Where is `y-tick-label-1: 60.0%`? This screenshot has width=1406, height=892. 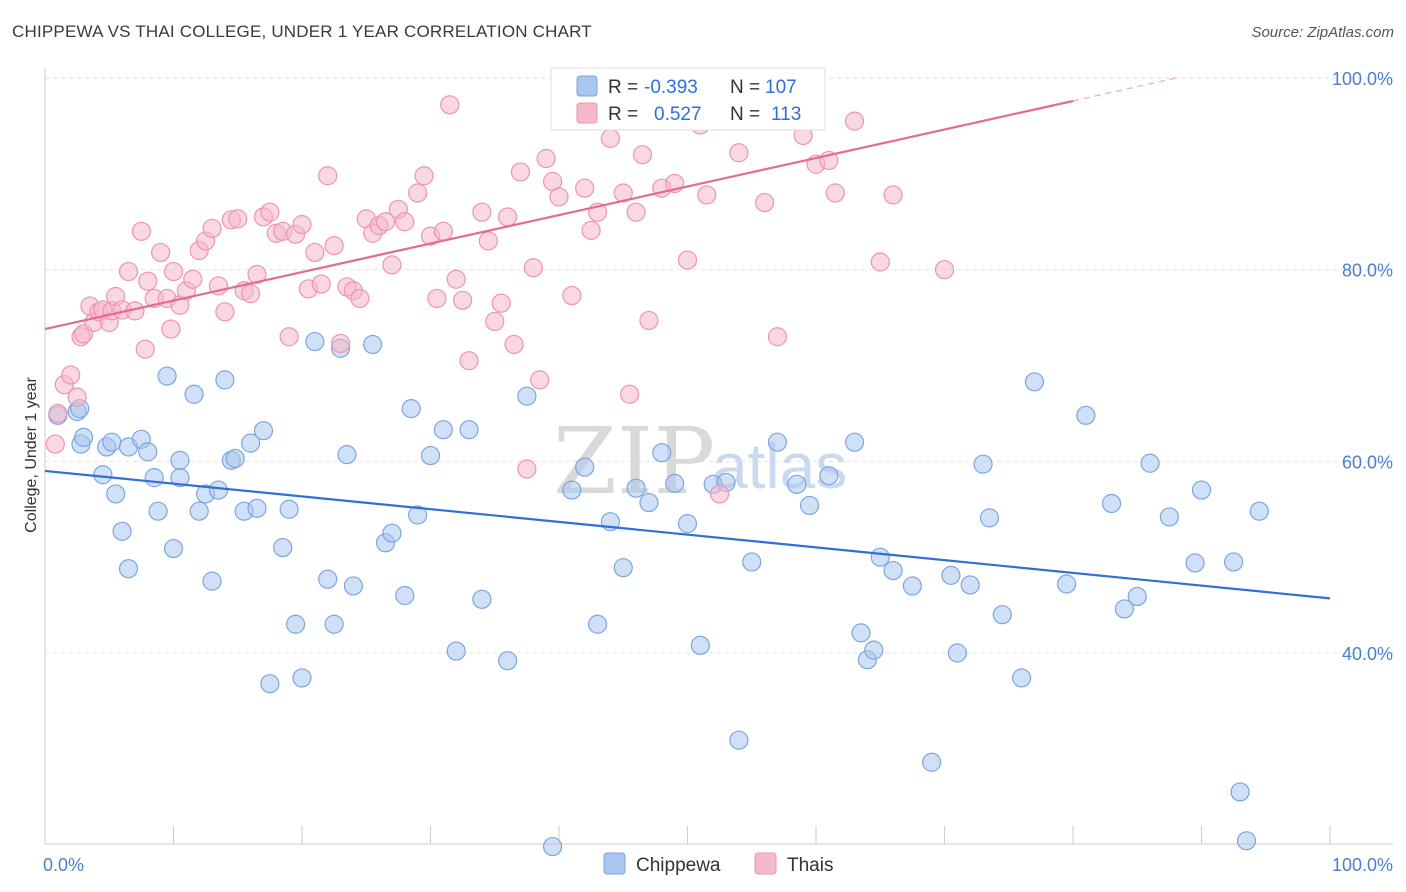
y-tick-label-1: 60.0% is located at coordinates (1367, 462).